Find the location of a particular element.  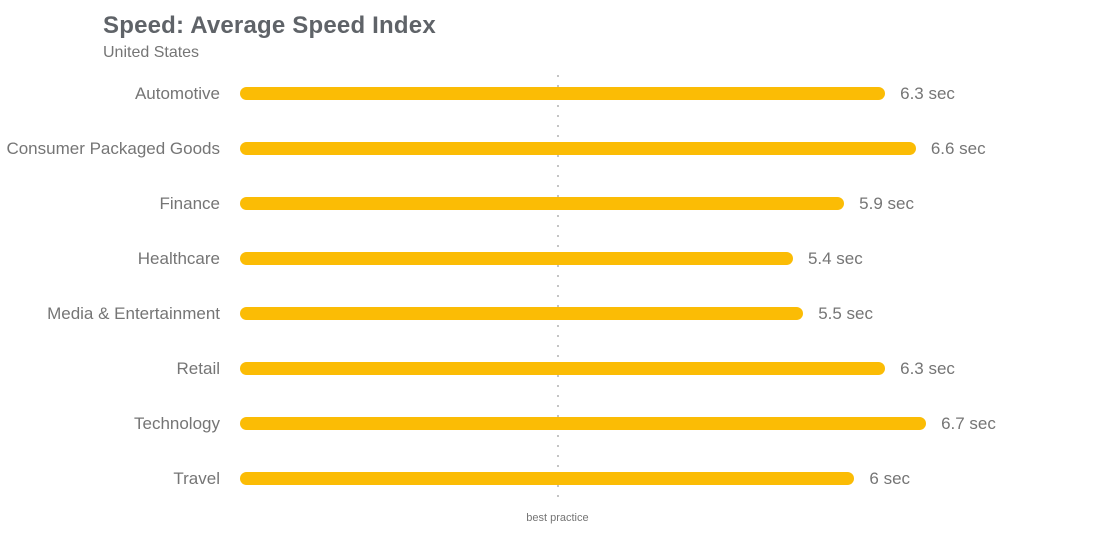

bar-track: 6 sec is located at coordinates (670, 479).